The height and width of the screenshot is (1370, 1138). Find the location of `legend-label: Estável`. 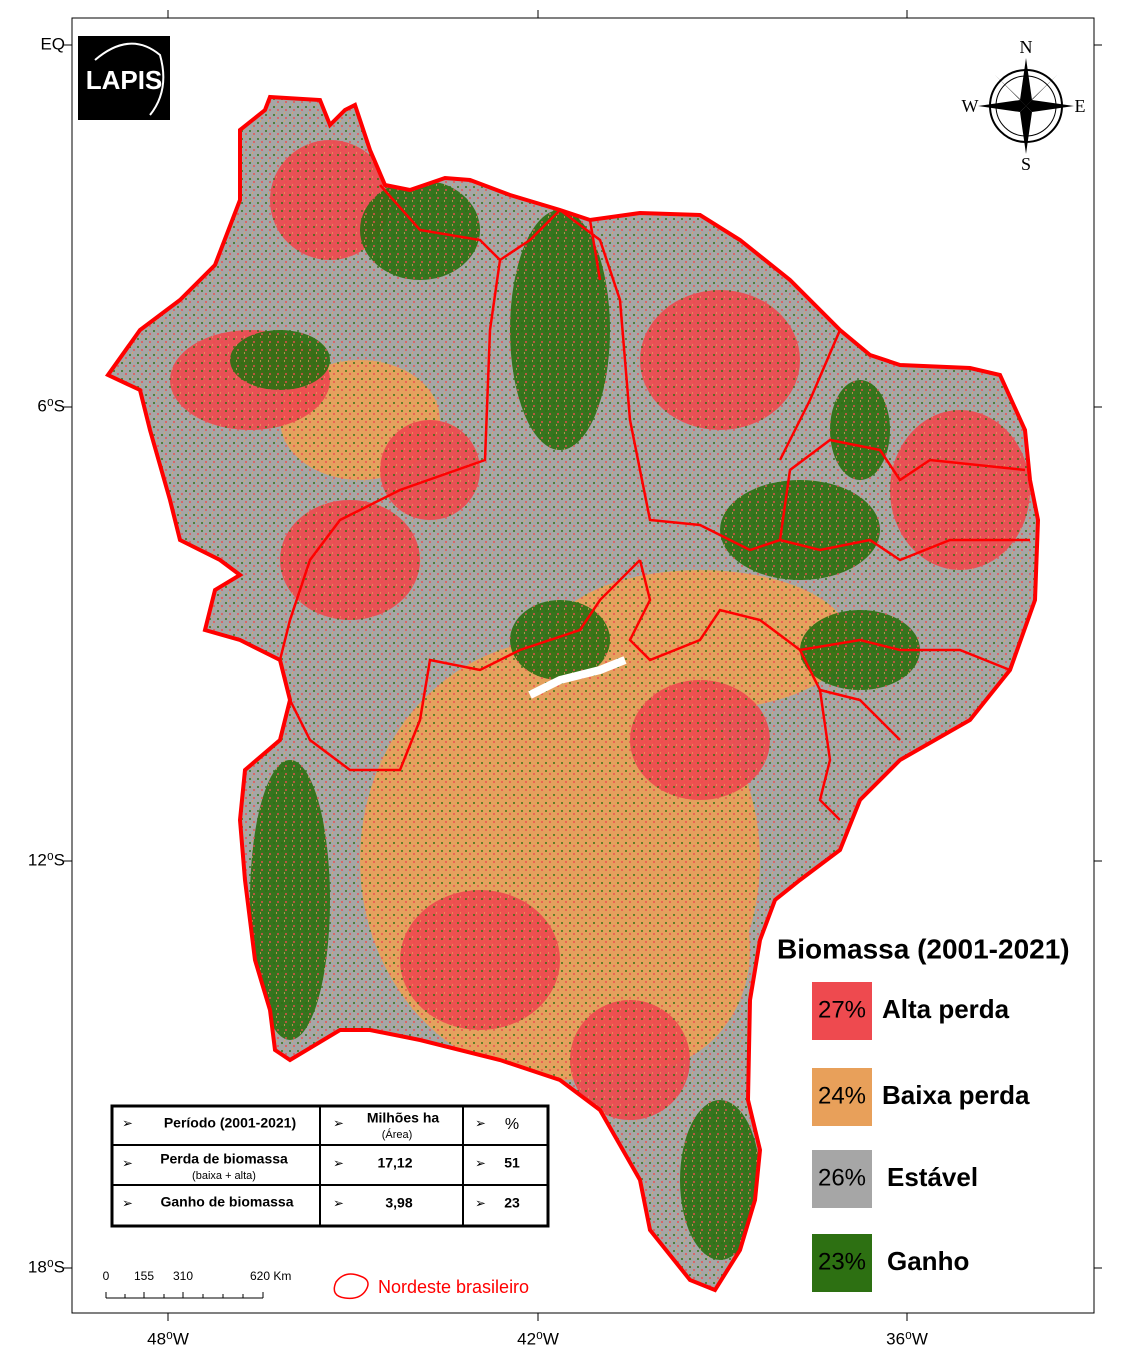

legend-label: Estável is located at coordinates (932, 1177).